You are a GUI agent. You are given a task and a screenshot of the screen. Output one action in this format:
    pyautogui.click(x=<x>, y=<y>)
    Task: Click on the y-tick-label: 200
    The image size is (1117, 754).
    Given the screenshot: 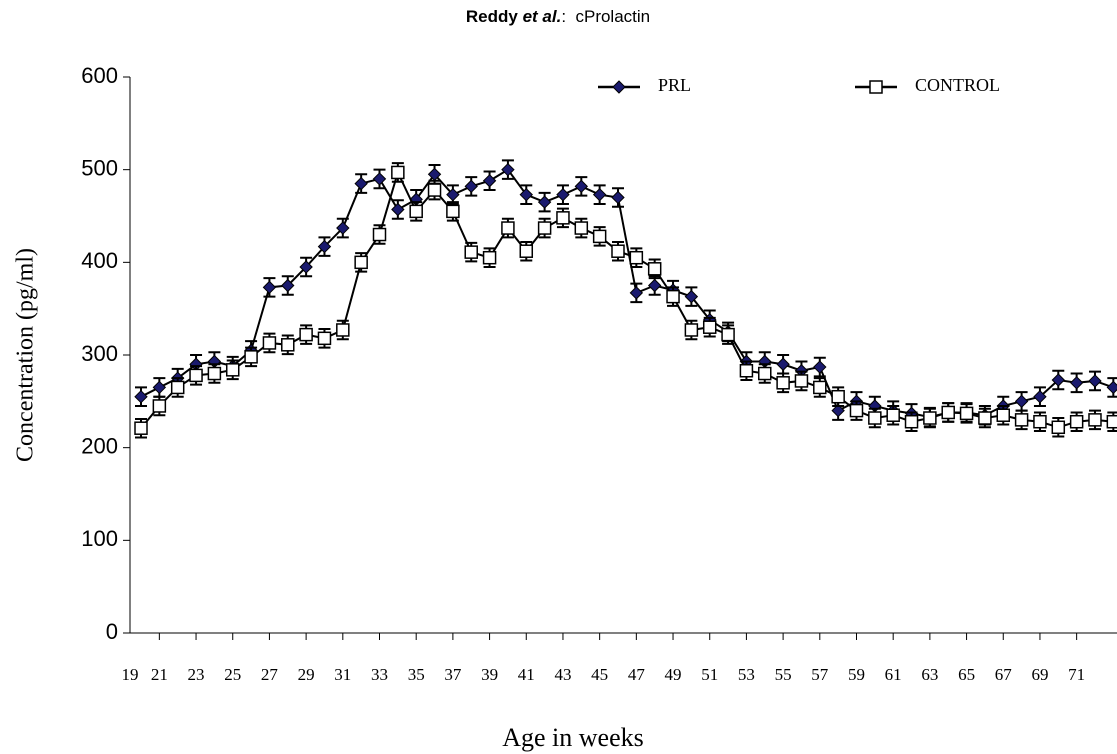 What is the action you would take?
    pyautogui.click(x=99, y=445)
    